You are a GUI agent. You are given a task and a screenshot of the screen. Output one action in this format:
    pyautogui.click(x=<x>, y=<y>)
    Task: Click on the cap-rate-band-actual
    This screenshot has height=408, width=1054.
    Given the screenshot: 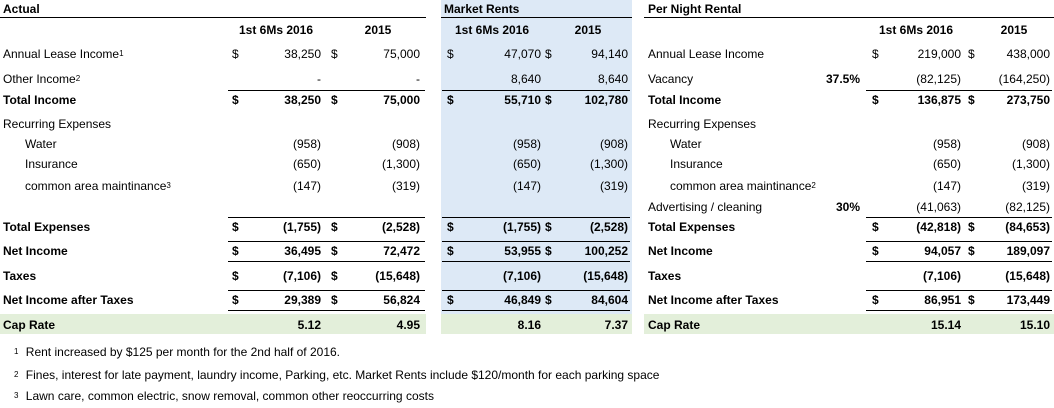 What is the action you would take?
    pyautogui.click(x=213, y=324)
    